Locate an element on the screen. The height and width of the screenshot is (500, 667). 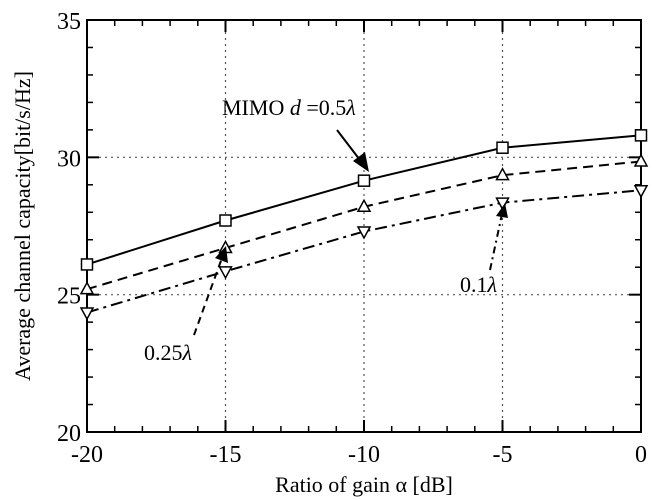
annotation-mimo-text: MIMO d =0.5λ is located at coordinates (289, 107).